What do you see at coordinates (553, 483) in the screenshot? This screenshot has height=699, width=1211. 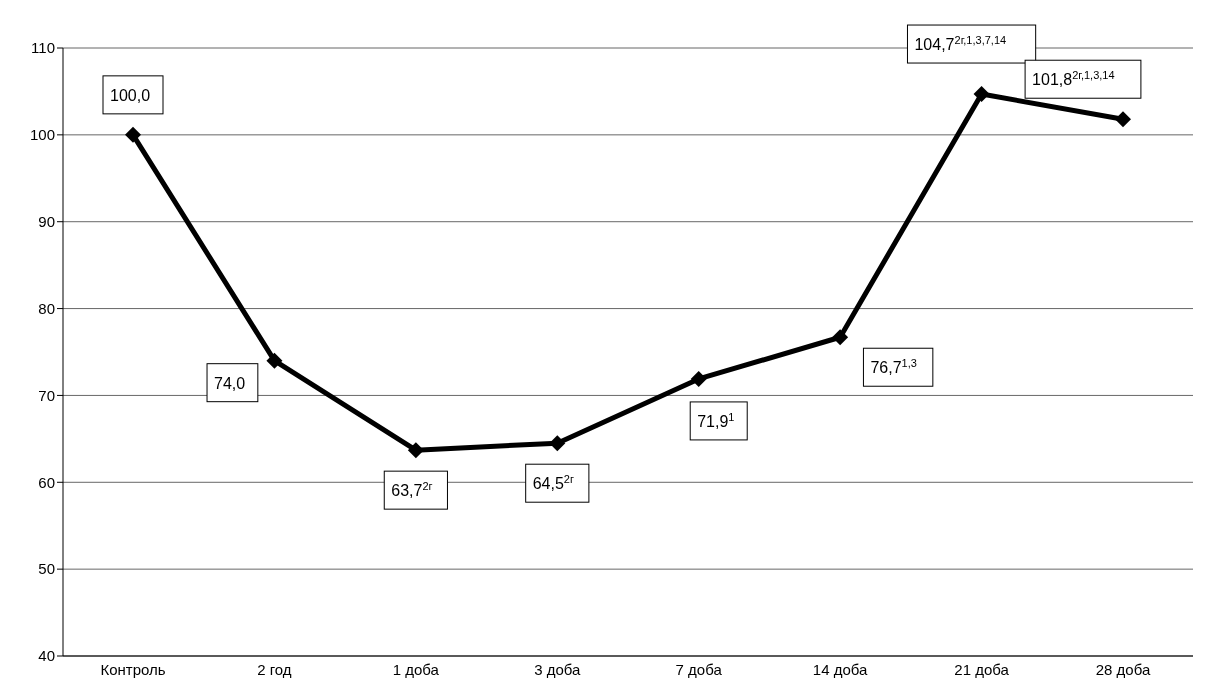 I see `data-label: 64,5$^{2г}$` at bounding box center [553, 483].